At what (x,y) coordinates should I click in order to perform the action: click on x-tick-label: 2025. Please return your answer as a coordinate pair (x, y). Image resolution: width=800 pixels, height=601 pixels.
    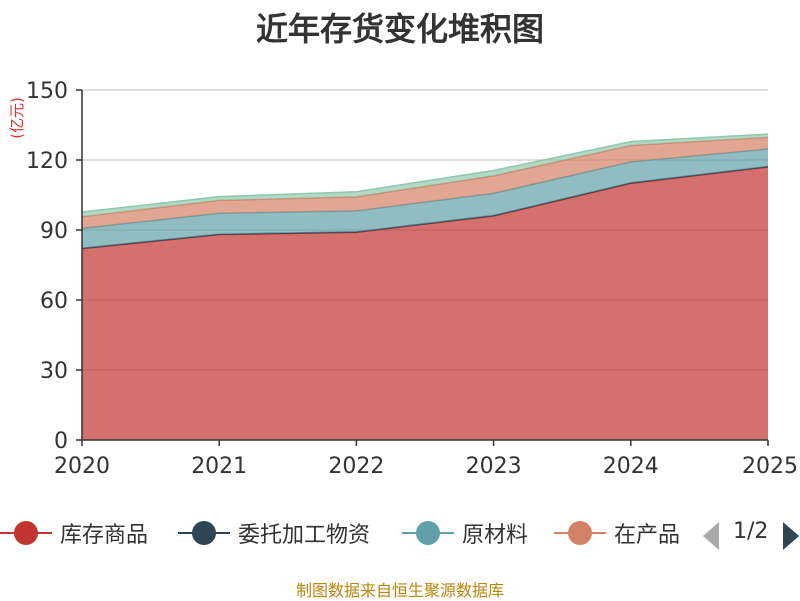
    Looking at the image, I should click on (770, 466).